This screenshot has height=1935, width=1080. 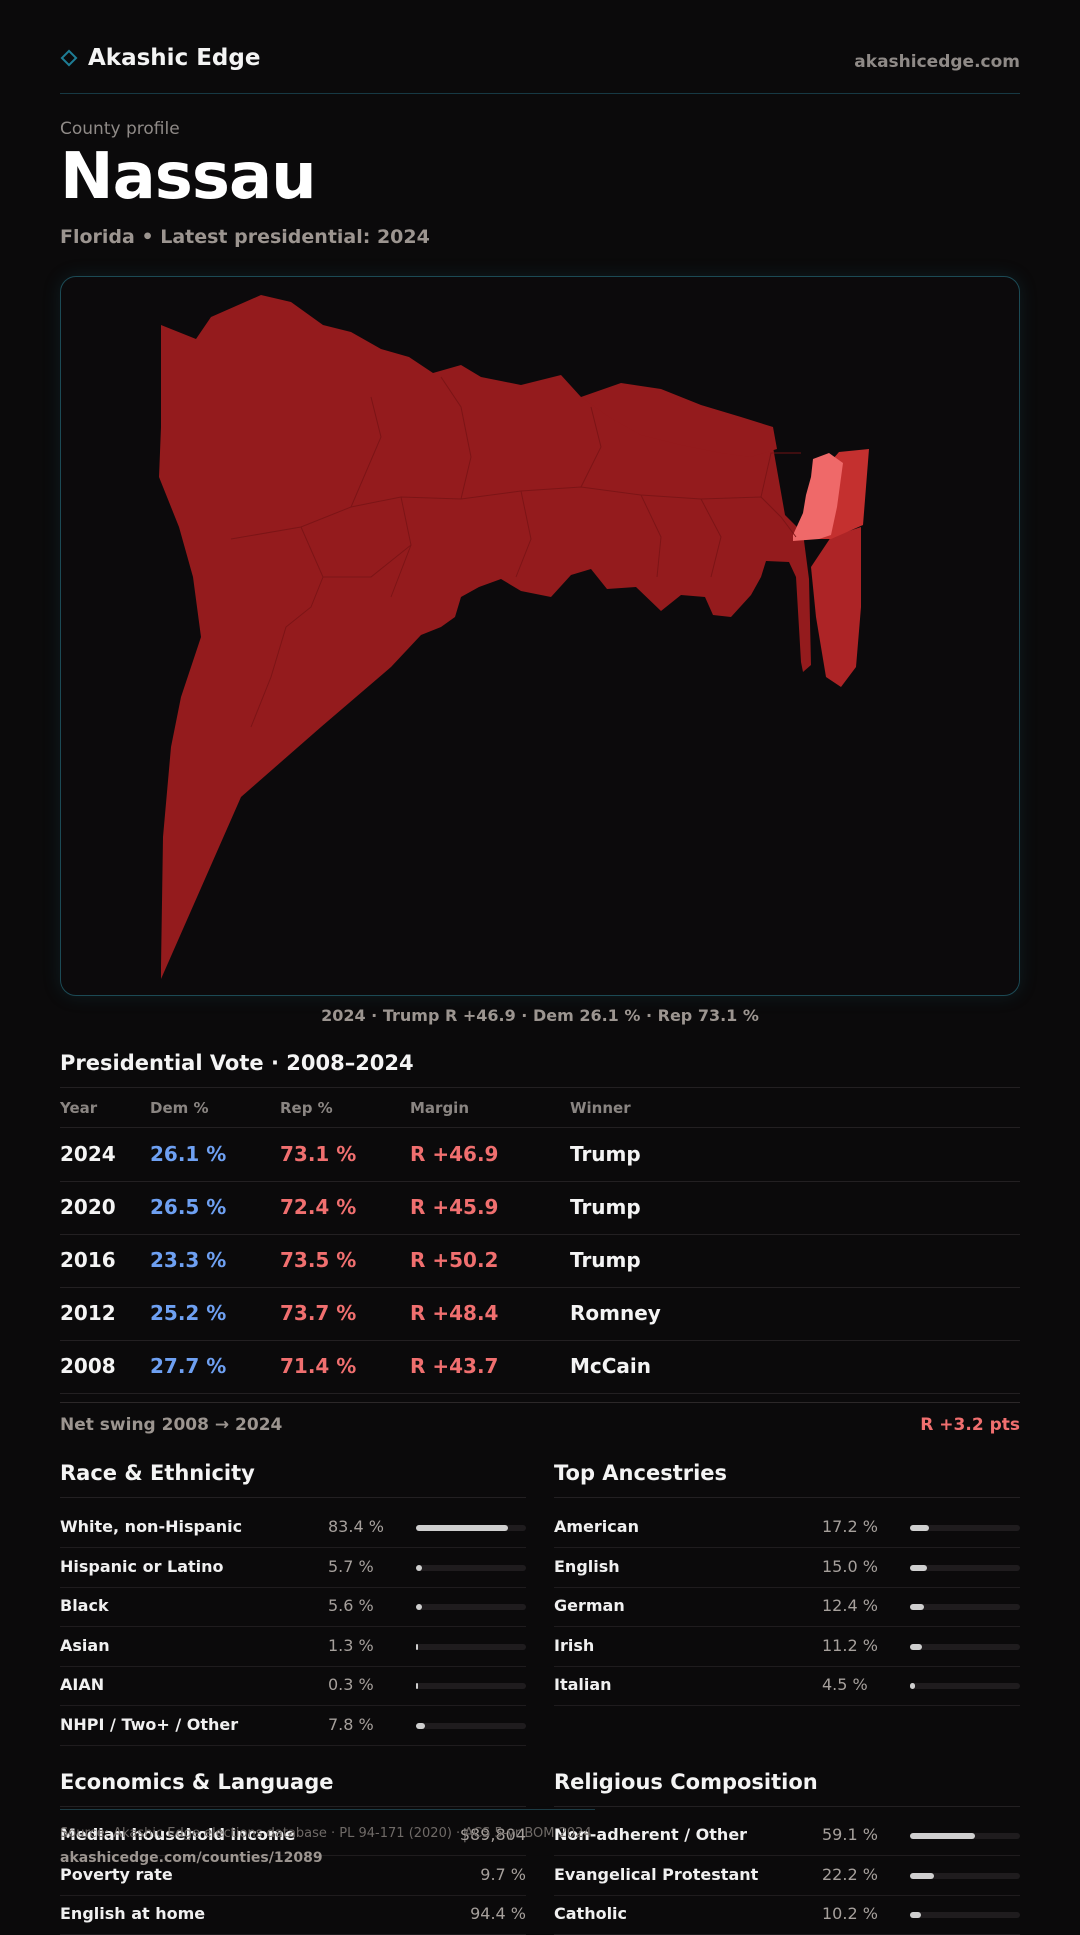 What do you see at coordinates (596, 1526) in the screenshot?
I see `ancestry-row-label: American` at bounding box center [596, 1526].